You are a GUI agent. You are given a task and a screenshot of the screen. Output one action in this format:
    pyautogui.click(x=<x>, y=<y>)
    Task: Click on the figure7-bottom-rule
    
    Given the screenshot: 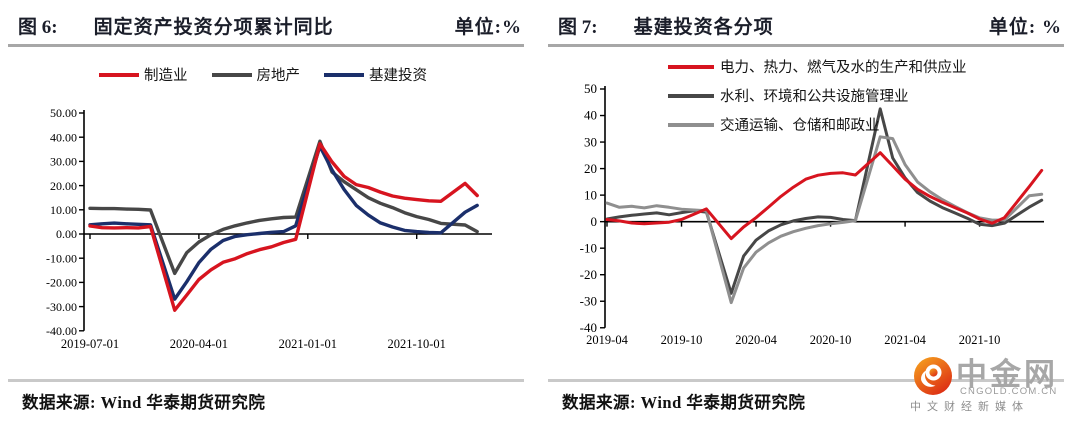 What is the action you would take?
    pyautogui.click(x=806, y=380)
    